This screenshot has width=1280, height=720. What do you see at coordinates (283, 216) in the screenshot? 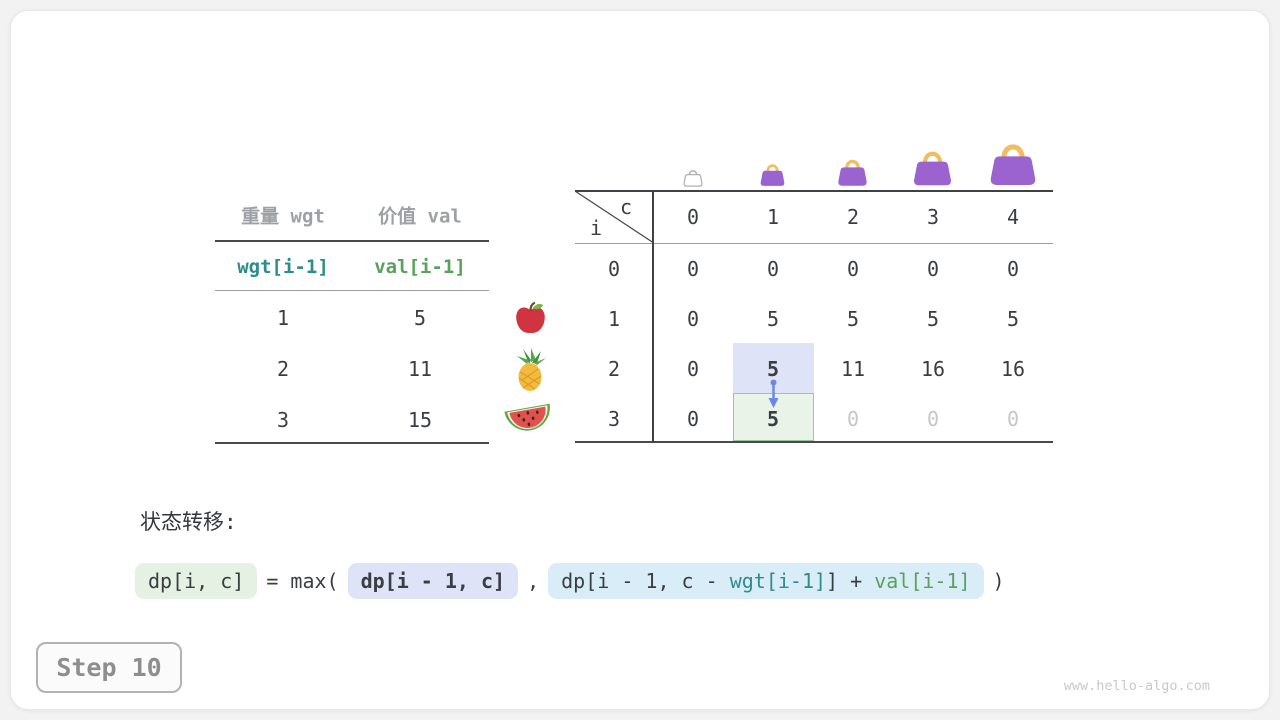
I see `weight-column-header: 重量 wgt` at bounding box center [283, 216].